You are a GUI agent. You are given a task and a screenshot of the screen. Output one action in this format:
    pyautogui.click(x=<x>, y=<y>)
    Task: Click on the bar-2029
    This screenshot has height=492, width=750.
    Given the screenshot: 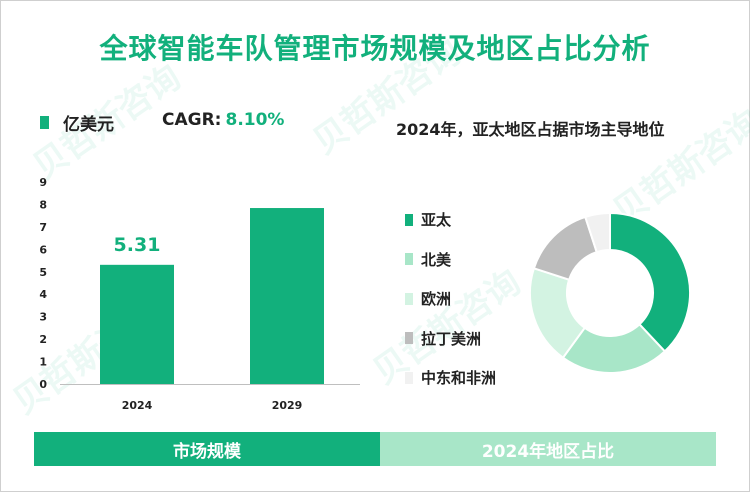 What is the action you would take?
    pyautogui.click(x=287, y=296)
    